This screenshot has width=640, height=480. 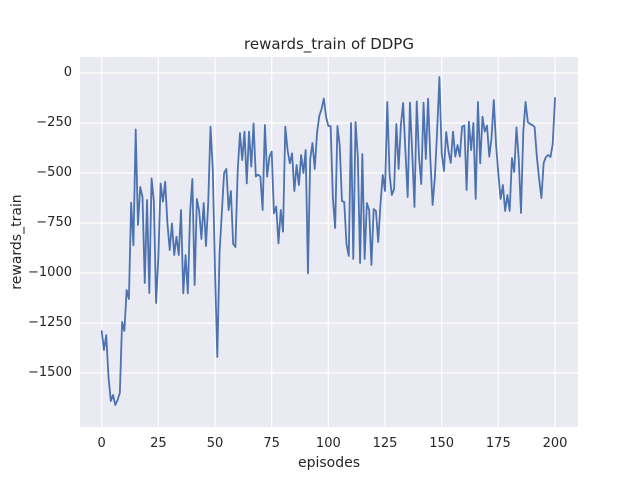 What do you see at coordinates (215, 443) in the screenshot?
I see `x-tick-label: 50` at bounding box center [215, 443].